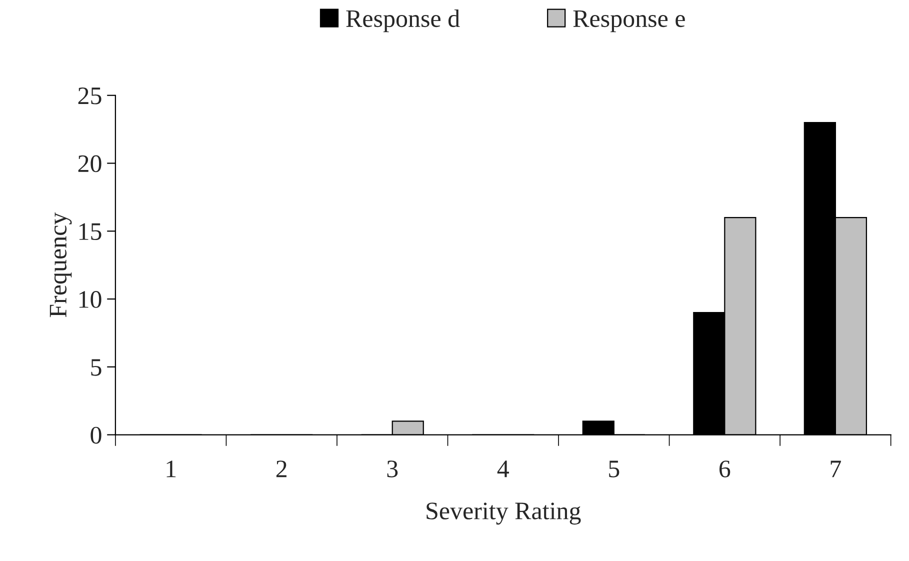 The image size is (909, 561). I want to click on x-tick-label: 7, so click(835, 469).